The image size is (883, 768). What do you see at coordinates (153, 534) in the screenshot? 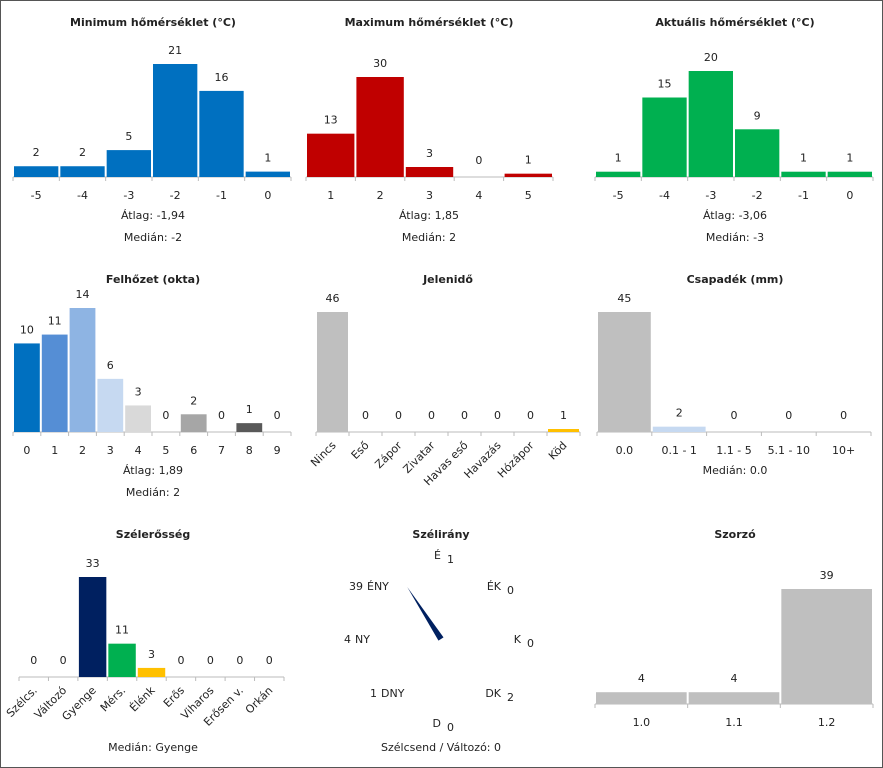
I see `chart-title: Szélerősség` at bounding box center [153, 534].